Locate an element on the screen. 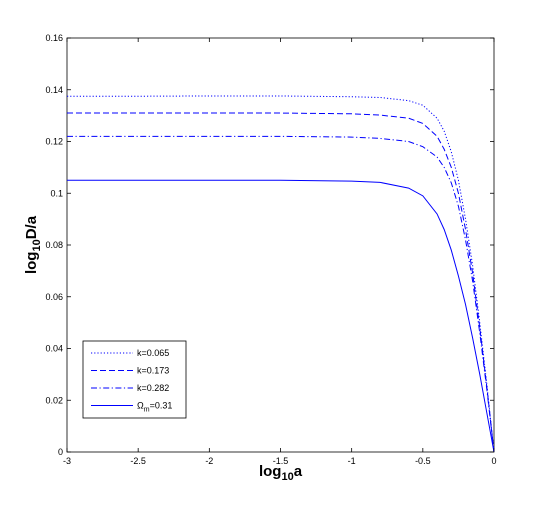  y-tick-label: 0.04 is located at coordinates (54, 349).